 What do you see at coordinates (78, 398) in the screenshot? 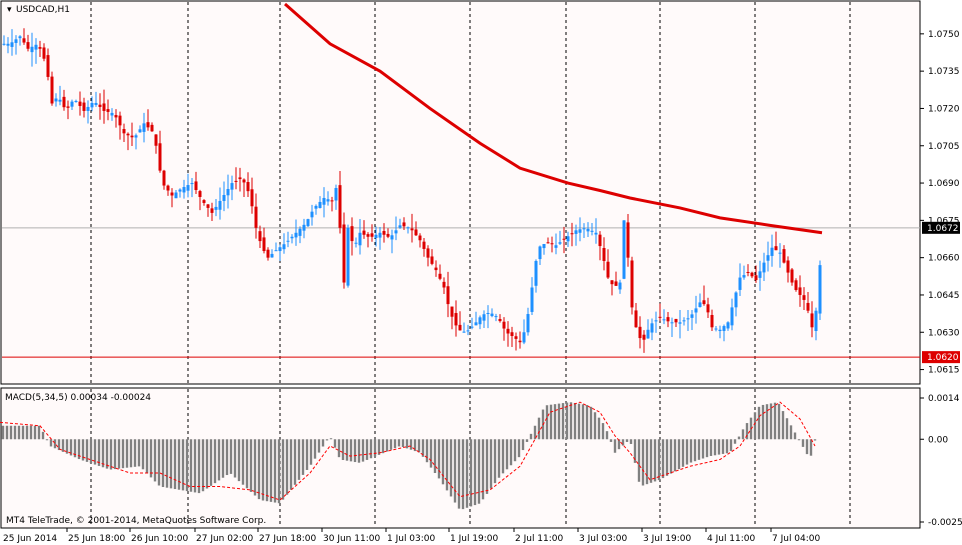
I see `macd-label: MACD(5,34,5) 0.00034 -0.00024` at bounding box center [78, 398].